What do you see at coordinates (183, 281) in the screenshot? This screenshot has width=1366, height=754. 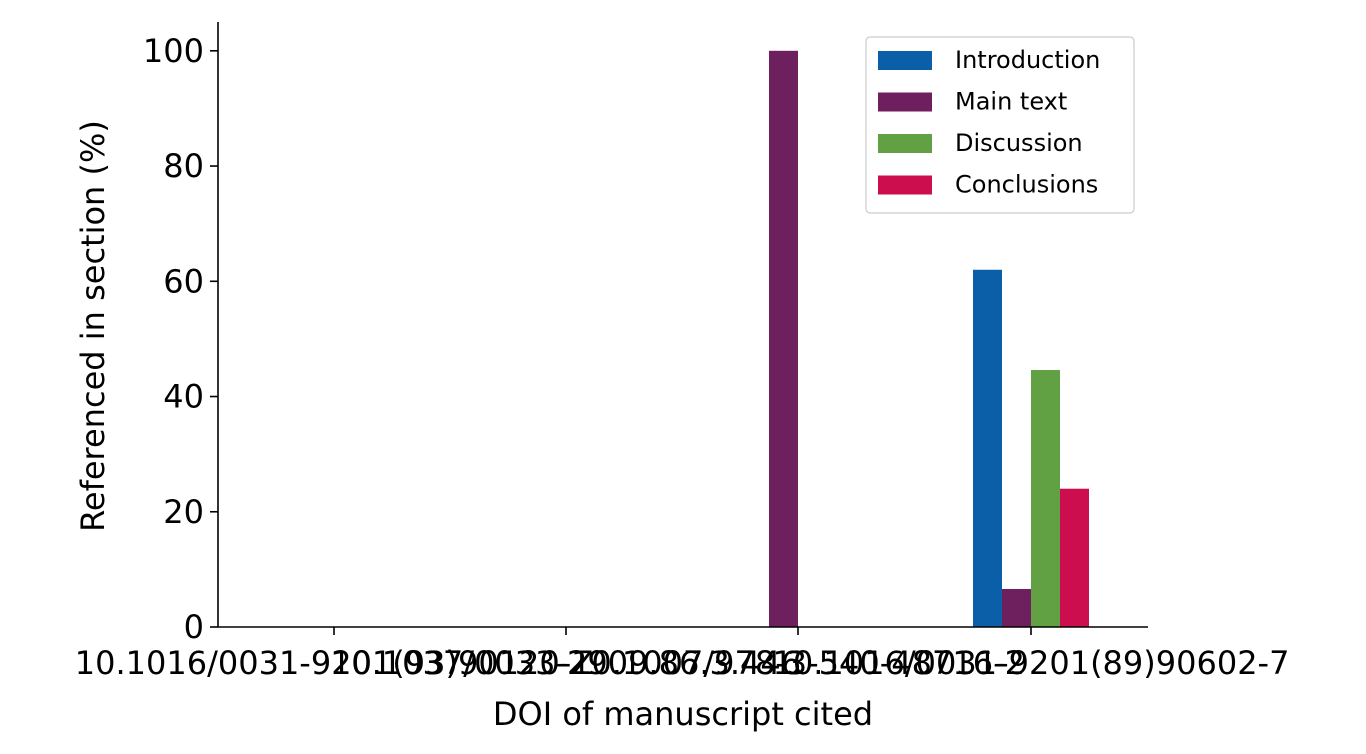 I see `y-tick-label: 60` at bounding box center [183, 281].